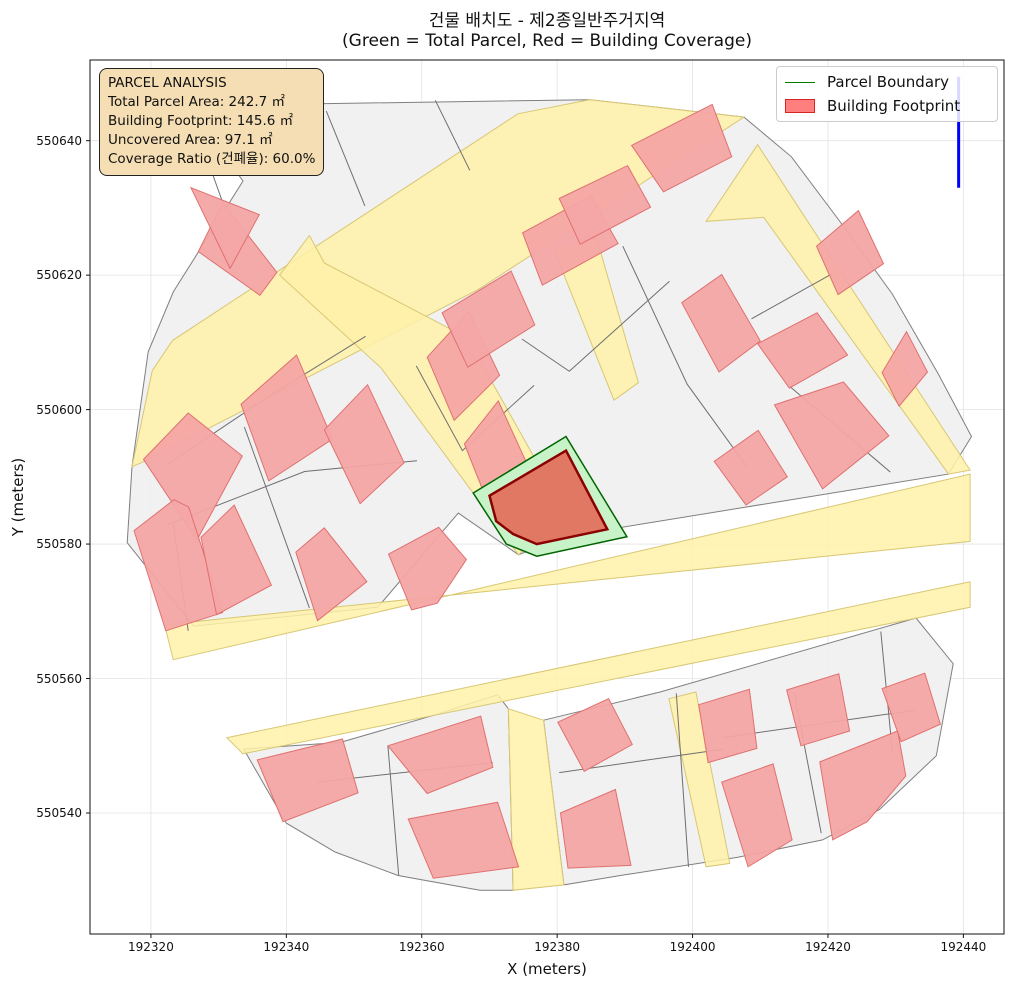 This screenshot has width=1012, height=990. Describe the element at coordinates (59, 140) in the screenshot. I see `y-tick-label: 550640` at that location.